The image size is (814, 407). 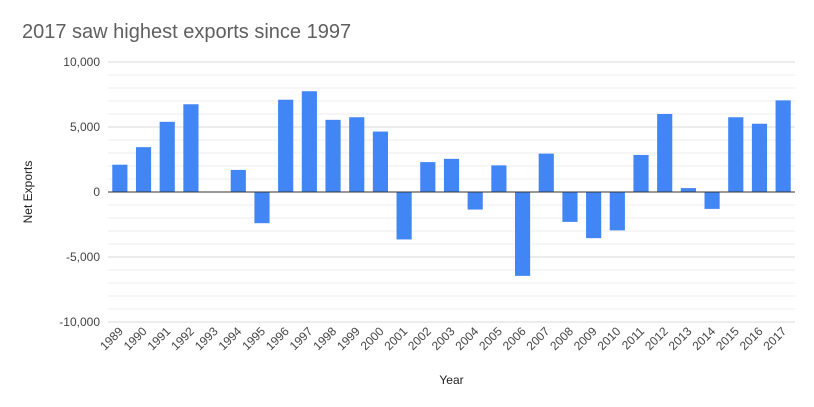 I want to click on bar-1996, so click(x=286, y=145).